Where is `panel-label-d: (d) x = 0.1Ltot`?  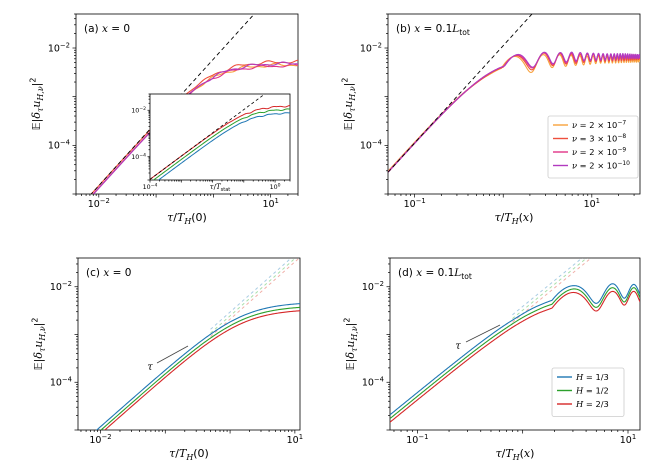 panel-label-d: (d) x = 0.1Ltot is located at coordinates (435, 274).